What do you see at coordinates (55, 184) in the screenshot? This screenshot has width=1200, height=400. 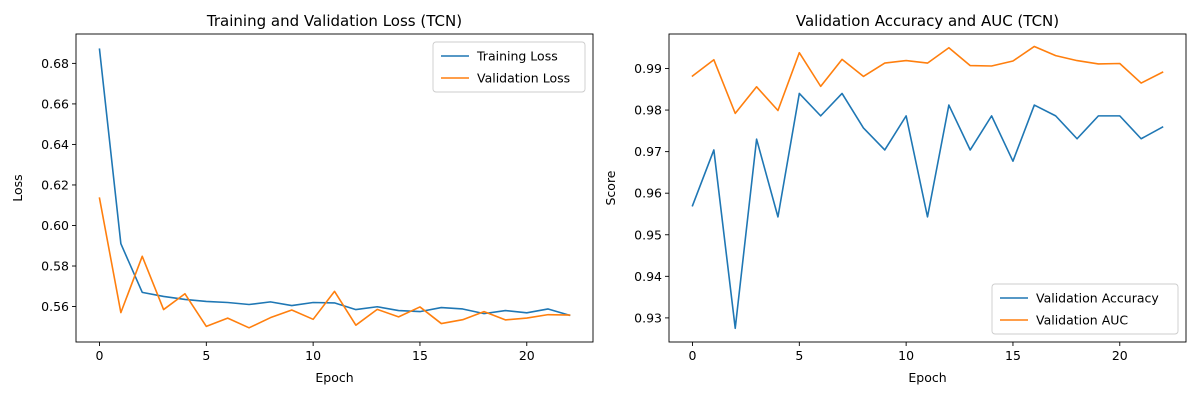 I see `y-tick-label: 0.62` at bounding box center [55, 184].